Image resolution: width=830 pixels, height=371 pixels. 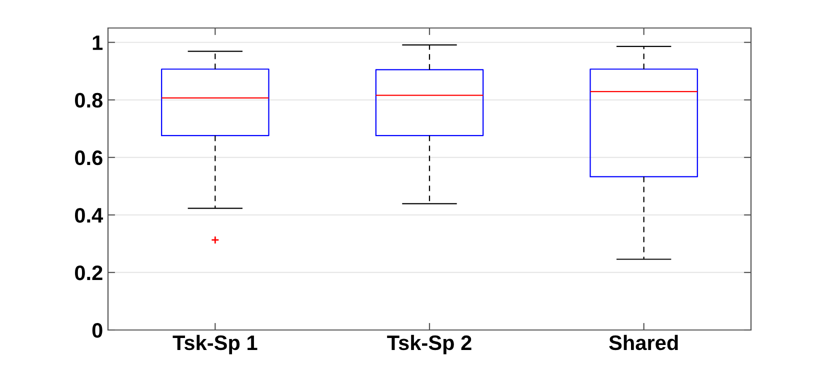 I want to click on y-tick-label: 0.6, so click(x=88, y=158).